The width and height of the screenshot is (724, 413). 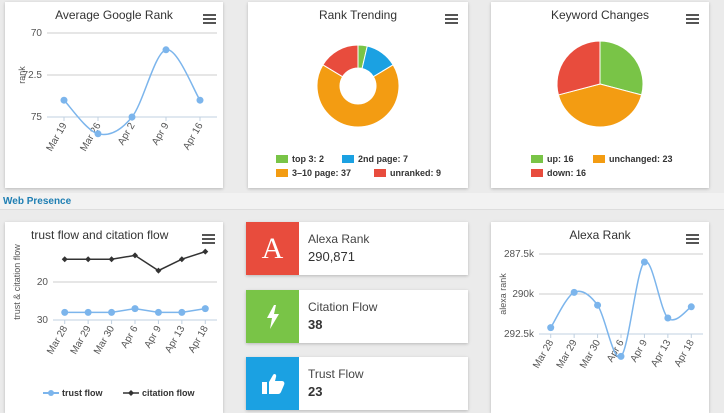 I want to click on y-tick-label: 72.5, so click(x=33, y=75).